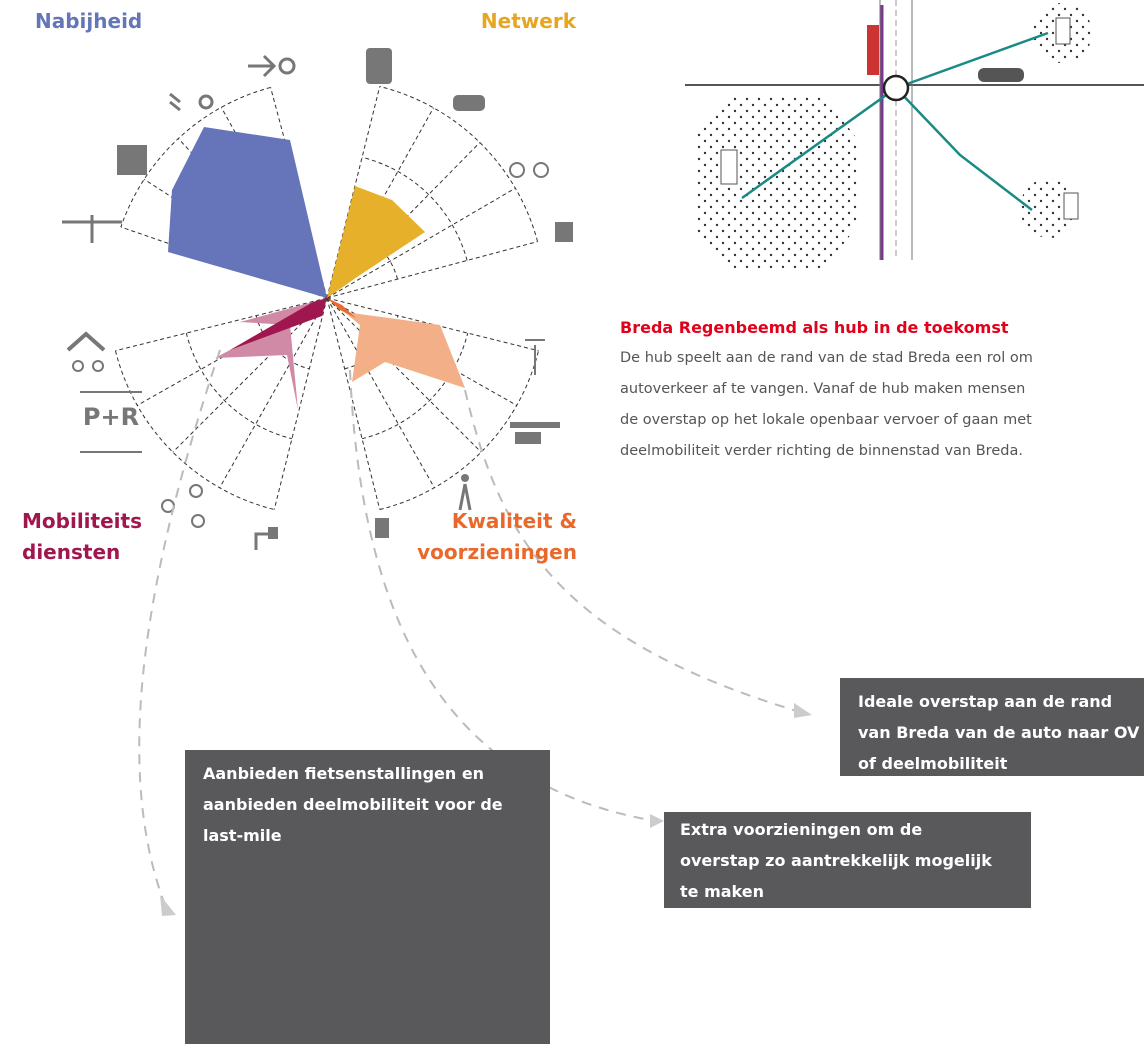 The image size is (1144, 1044). Describe the element at coordinates (111, 417) in the screenshot. I see `icon-label: P+R` at that location.